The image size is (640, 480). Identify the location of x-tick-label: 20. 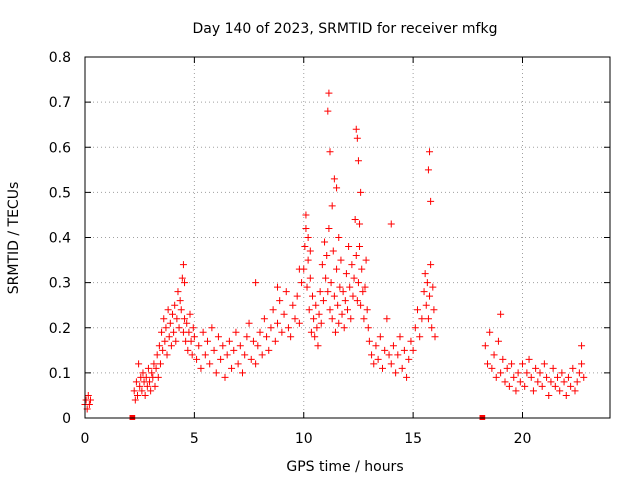
(523, 439).